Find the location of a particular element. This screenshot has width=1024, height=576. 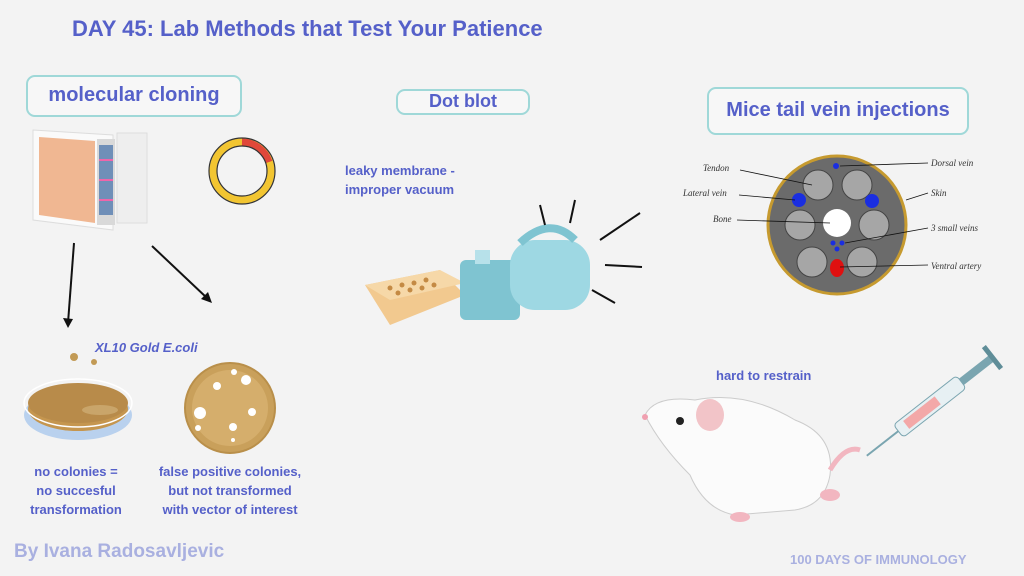

label-ventral-artery: Ventral artery is located at coordinates (956, 266).